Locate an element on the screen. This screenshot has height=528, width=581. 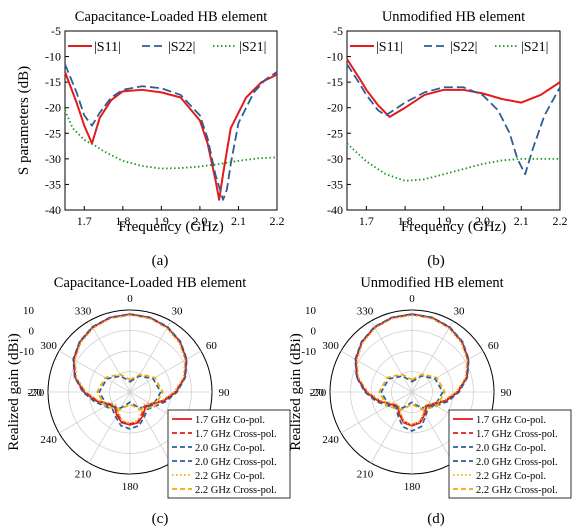
legend-label: |S11| is located at coordinates (107, 47).